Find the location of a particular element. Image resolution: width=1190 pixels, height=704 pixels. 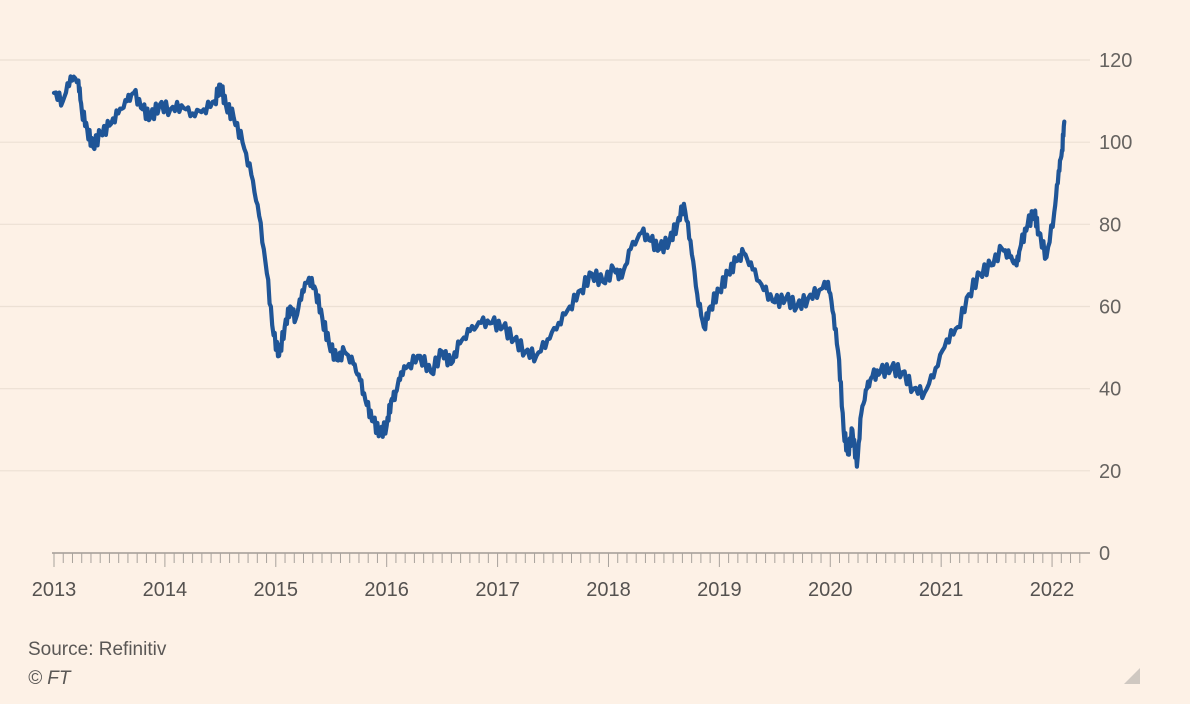

source-note: Source: Refinitiv is located at coordinates (97, 649).